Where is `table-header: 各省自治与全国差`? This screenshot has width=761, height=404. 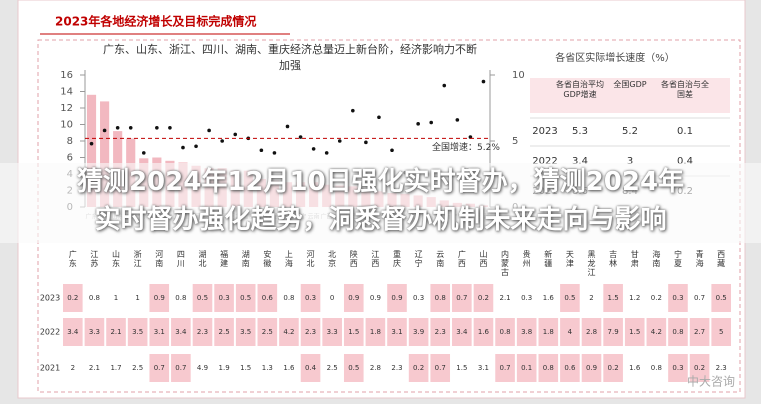
table-header: 各省自治与全国差 is located at coordinates (685, 89).